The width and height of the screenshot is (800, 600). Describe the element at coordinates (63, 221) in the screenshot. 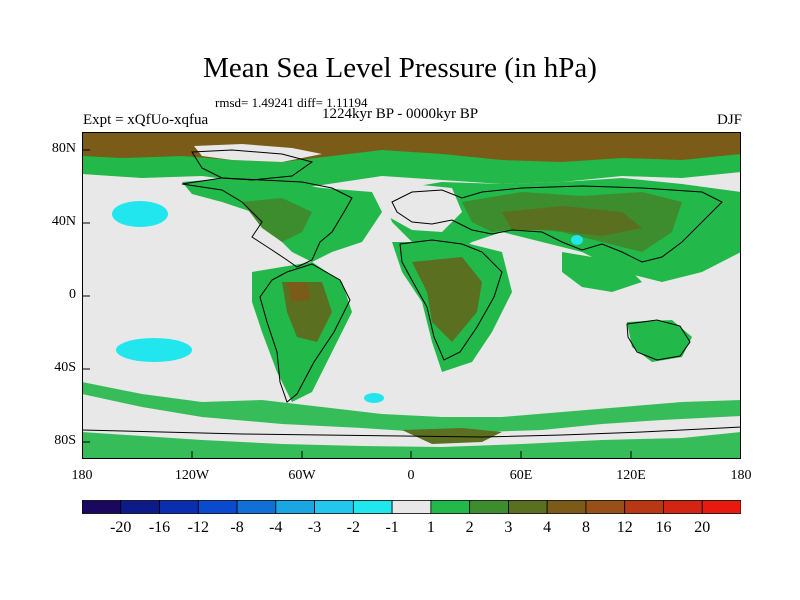

I see `lat-label-40n: 40N` at that location.